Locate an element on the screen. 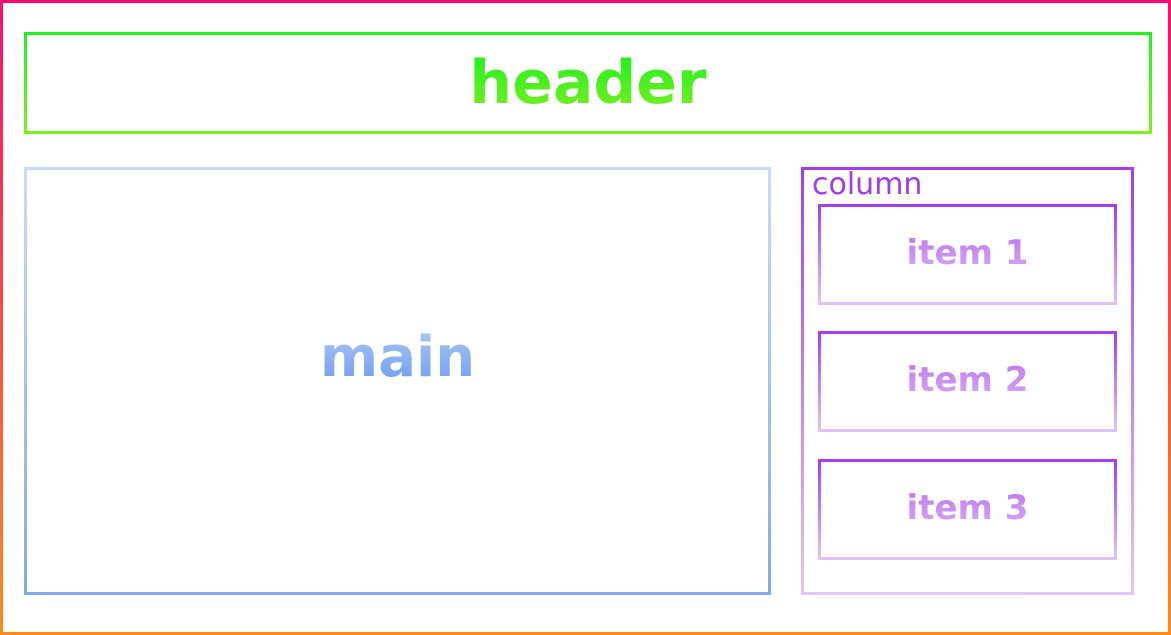 The height and width of the screenshot is (635, 1171). column-item-label: item 2 is located at coordinates (967, 379).